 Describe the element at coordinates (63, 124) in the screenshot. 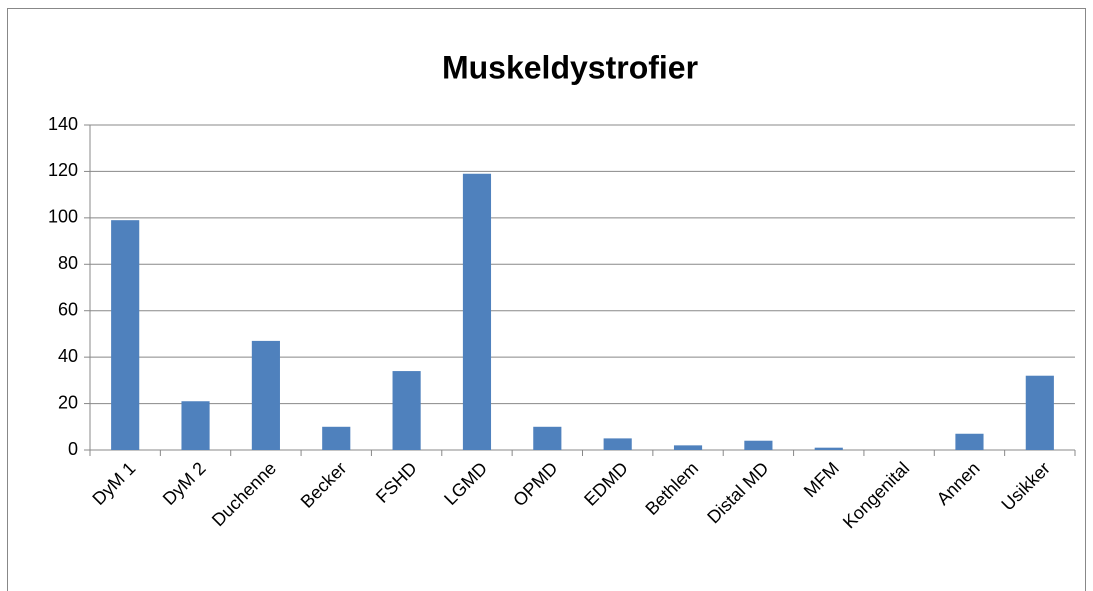

I see `y-tick-label: 140` at that location.